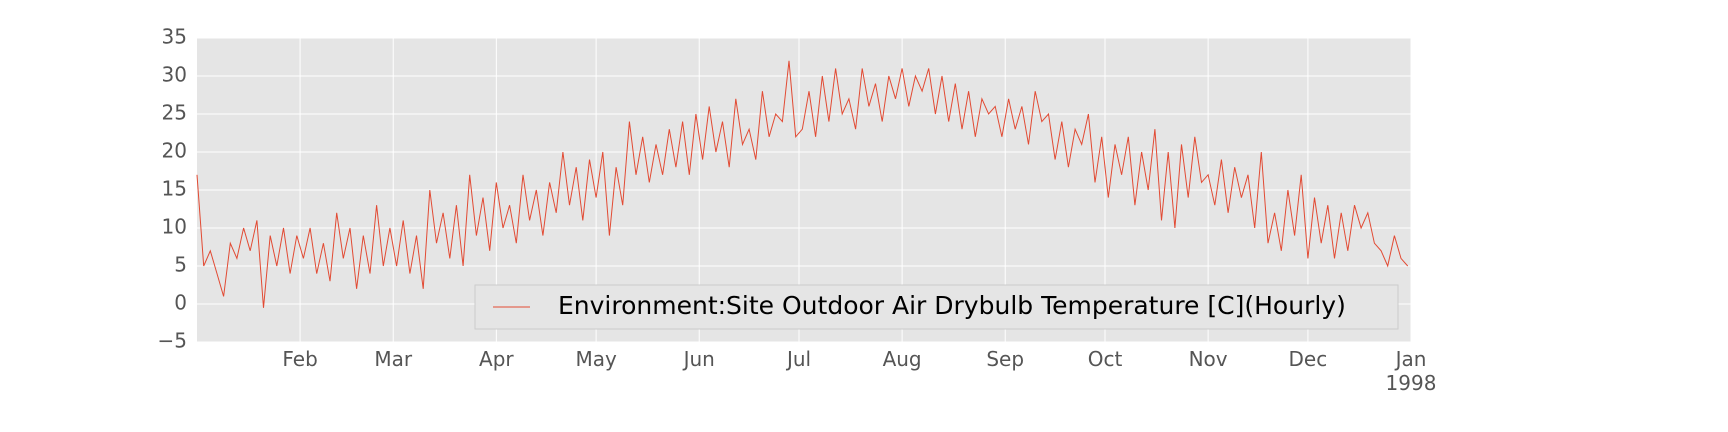 This screenshot has width=1728, height=432. What do you see at coordinates (1411, 383) in the screenshot?
I see `x-tick-label-line: 1998` at bounding box center [1411, 383].